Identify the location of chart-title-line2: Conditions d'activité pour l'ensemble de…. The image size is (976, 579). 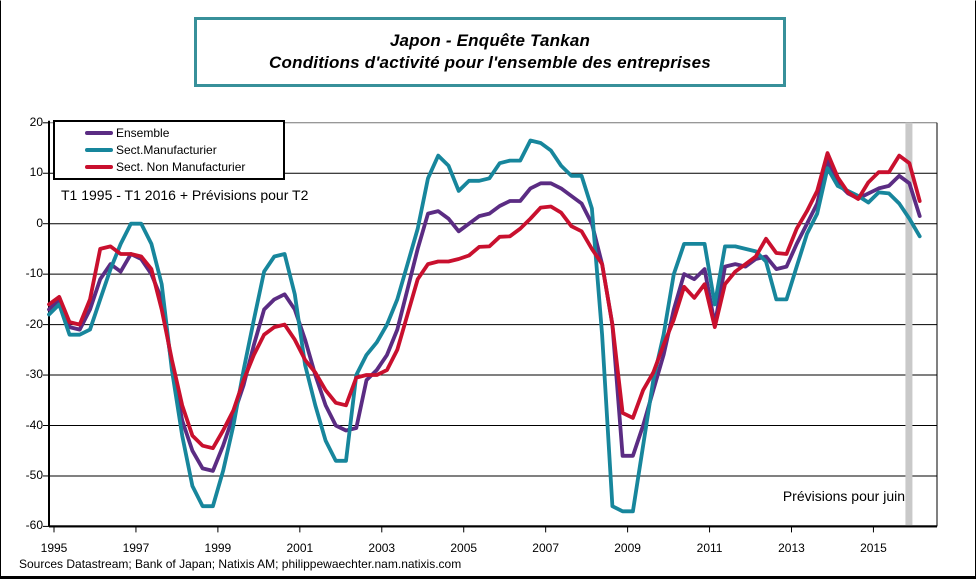
(490, 62).